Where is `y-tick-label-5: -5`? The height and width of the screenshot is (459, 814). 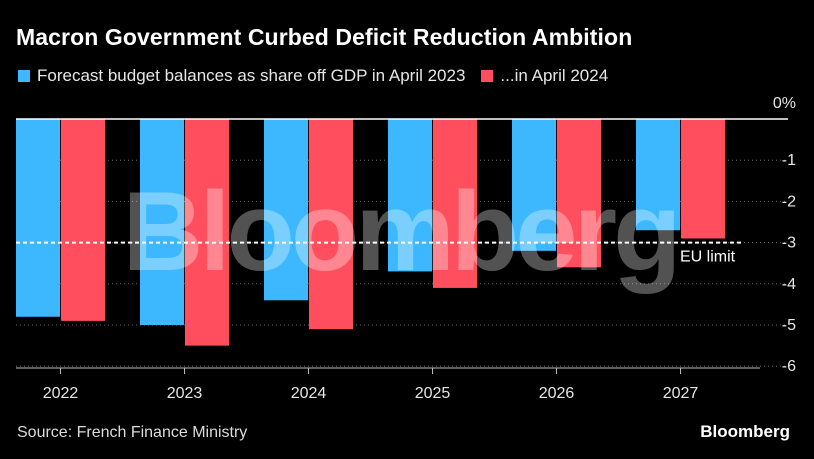
y-tick-label-5: -5 is located at coordinates (789, 325).